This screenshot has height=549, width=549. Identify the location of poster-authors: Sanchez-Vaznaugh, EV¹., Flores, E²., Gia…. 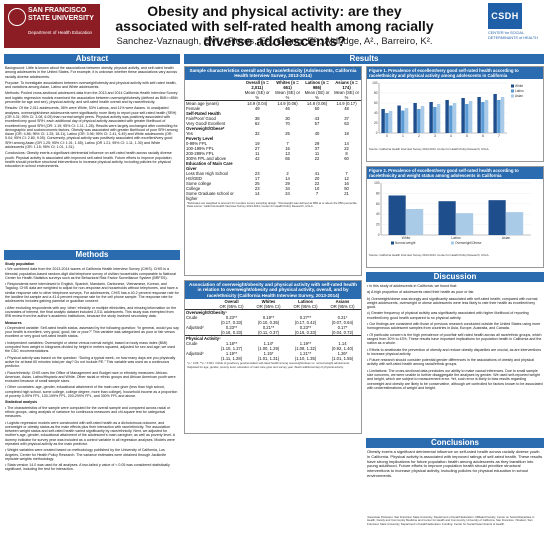
(274, 41).